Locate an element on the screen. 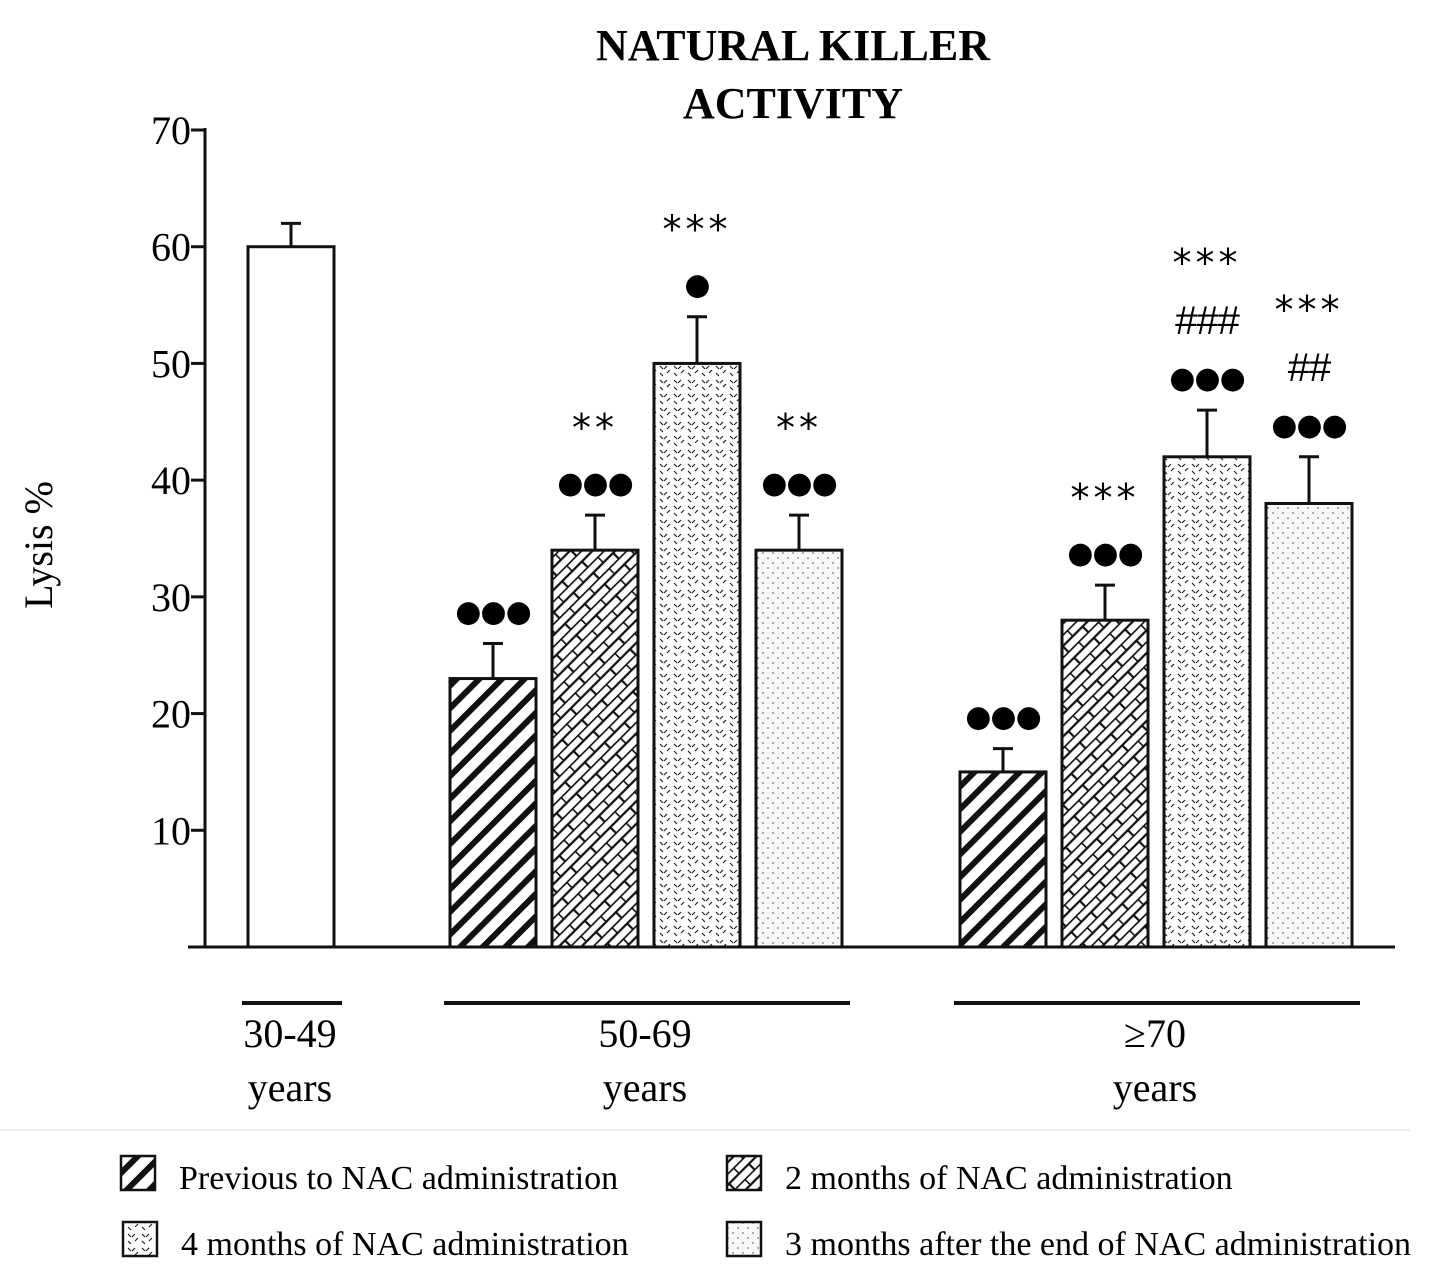 The height and width of the screenshot is (1279, 1456). y-tick-label: 20 is located at coordinates (171, 714).